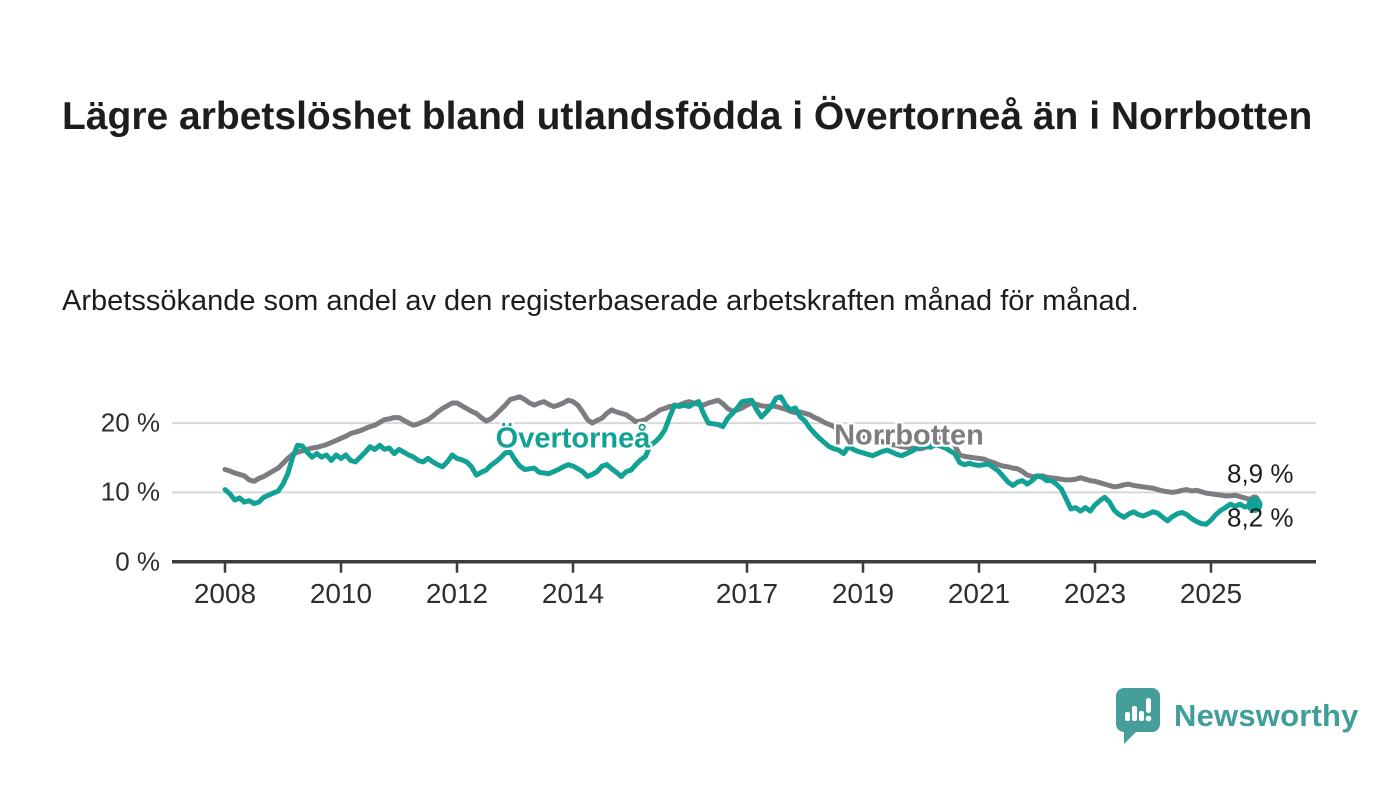 This screenshot has width=1400, height=794. What do you see at coordinates (1211, 593) in the screenshot?
I see `x-axis-tick-label-2025: 2025` at bounding box center [1211, 593].